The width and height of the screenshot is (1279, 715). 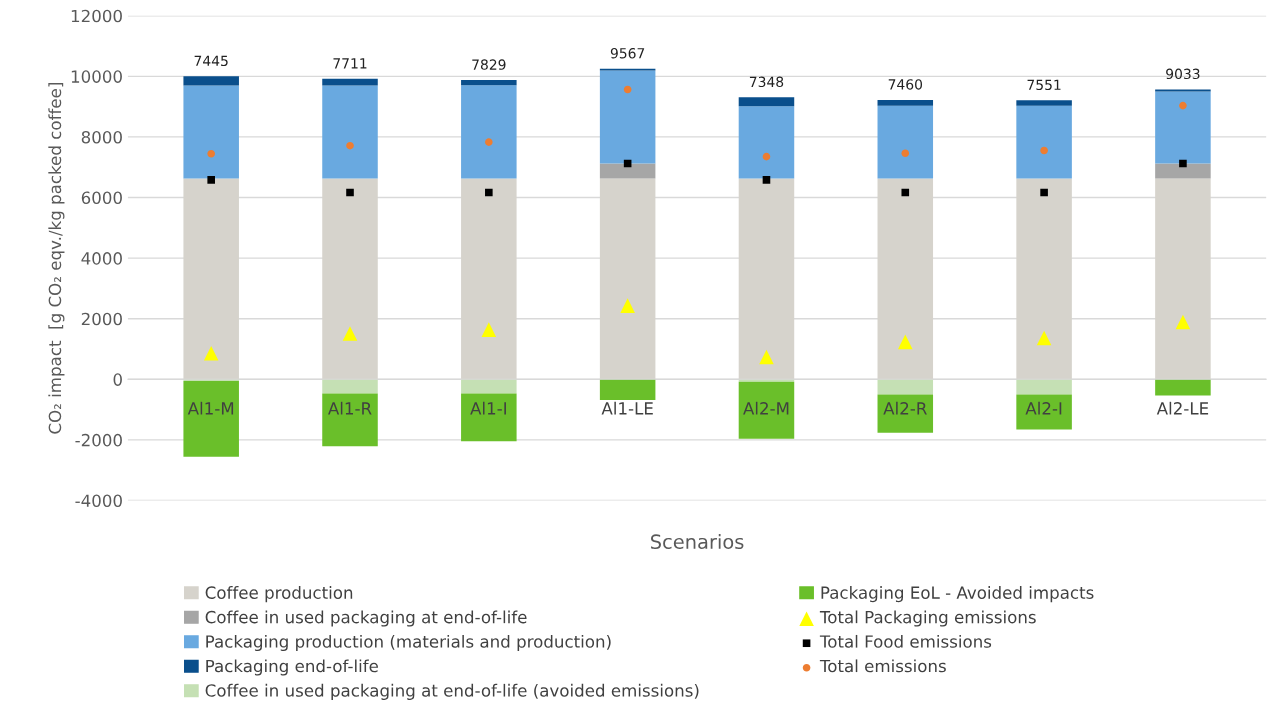 What do you see at coordinates (452, 691) in the screenshot?
I see `legend-label: Coffee in used packaging at end-of-life (avoided emissions)` at bounding box center [452, 691].